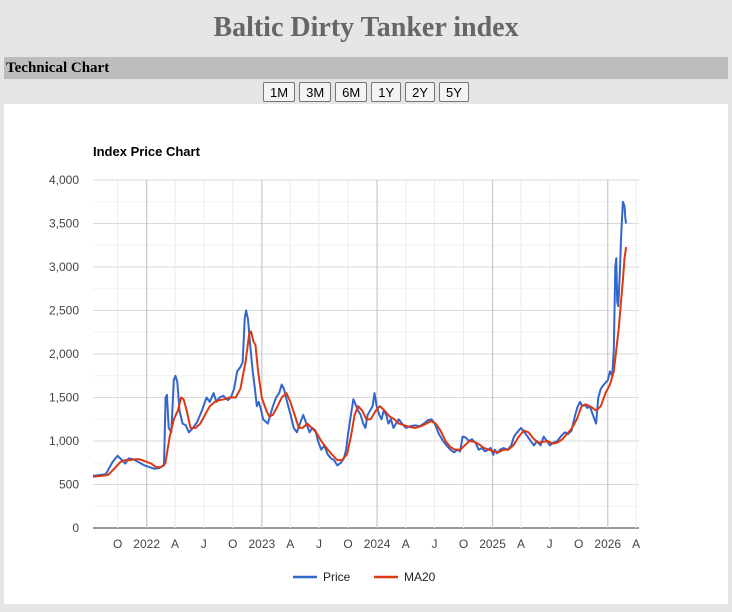 Image resolution: width=732 pixels, height=612 pixels. What do you see at coordinates (315, 92) in the screenshot?
I see `range-3m-button: 3M` at bounding box center [315, 92].